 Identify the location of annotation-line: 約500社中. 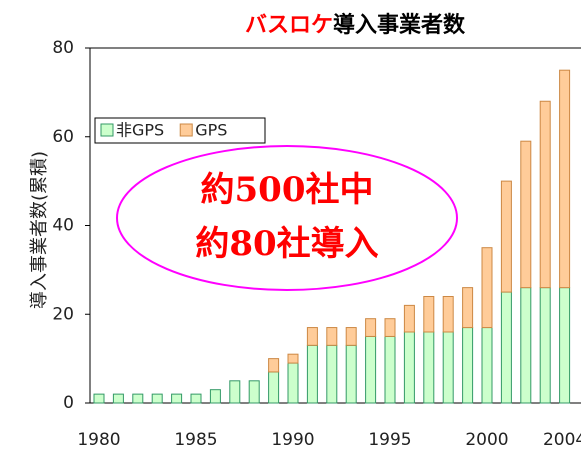
(287, 190).